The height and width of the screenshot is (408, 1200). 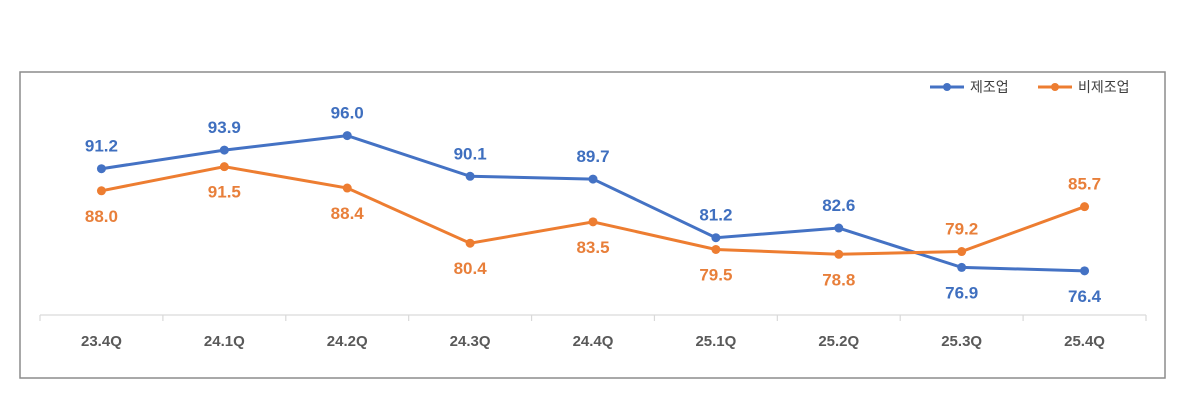 I want to click on data-label: 78.8, so click(x=838, y=279).